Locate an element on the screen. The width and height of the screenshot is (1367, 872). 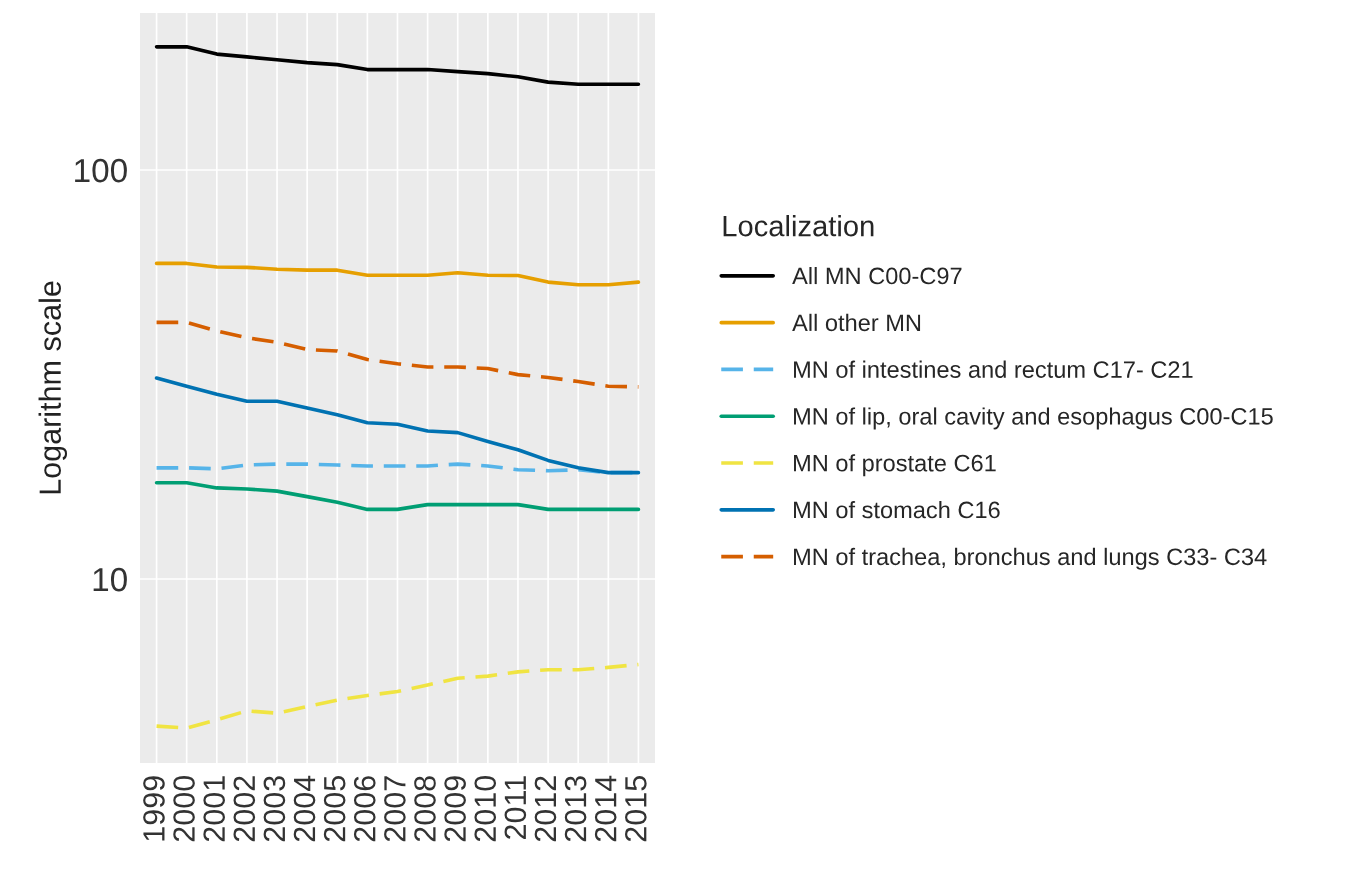
legend-label: All MN C00-C97 is located at coordinates (877, 275).